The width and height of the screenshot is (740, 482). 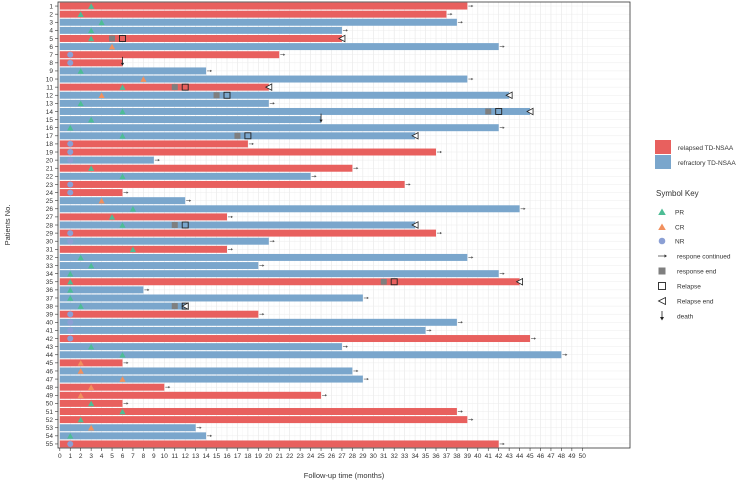 I want to click on y-tick-label: 39, so click(x=50, y=315).